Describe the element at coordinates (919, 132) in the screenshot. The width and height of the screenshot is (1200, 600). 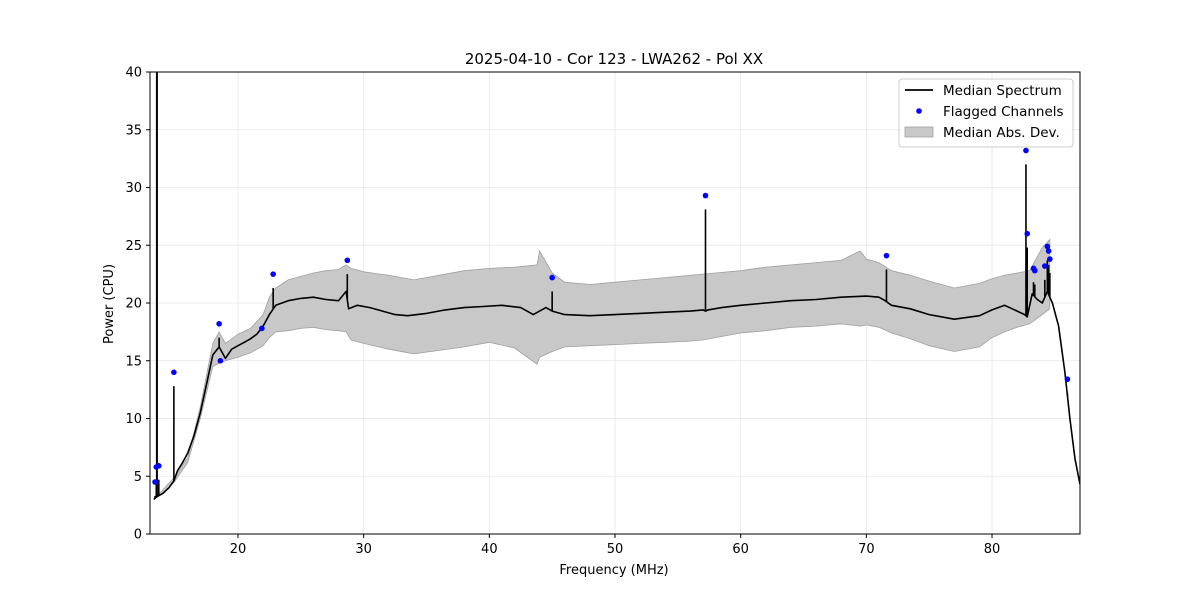
I see `legend-mad-swatch` at that location.